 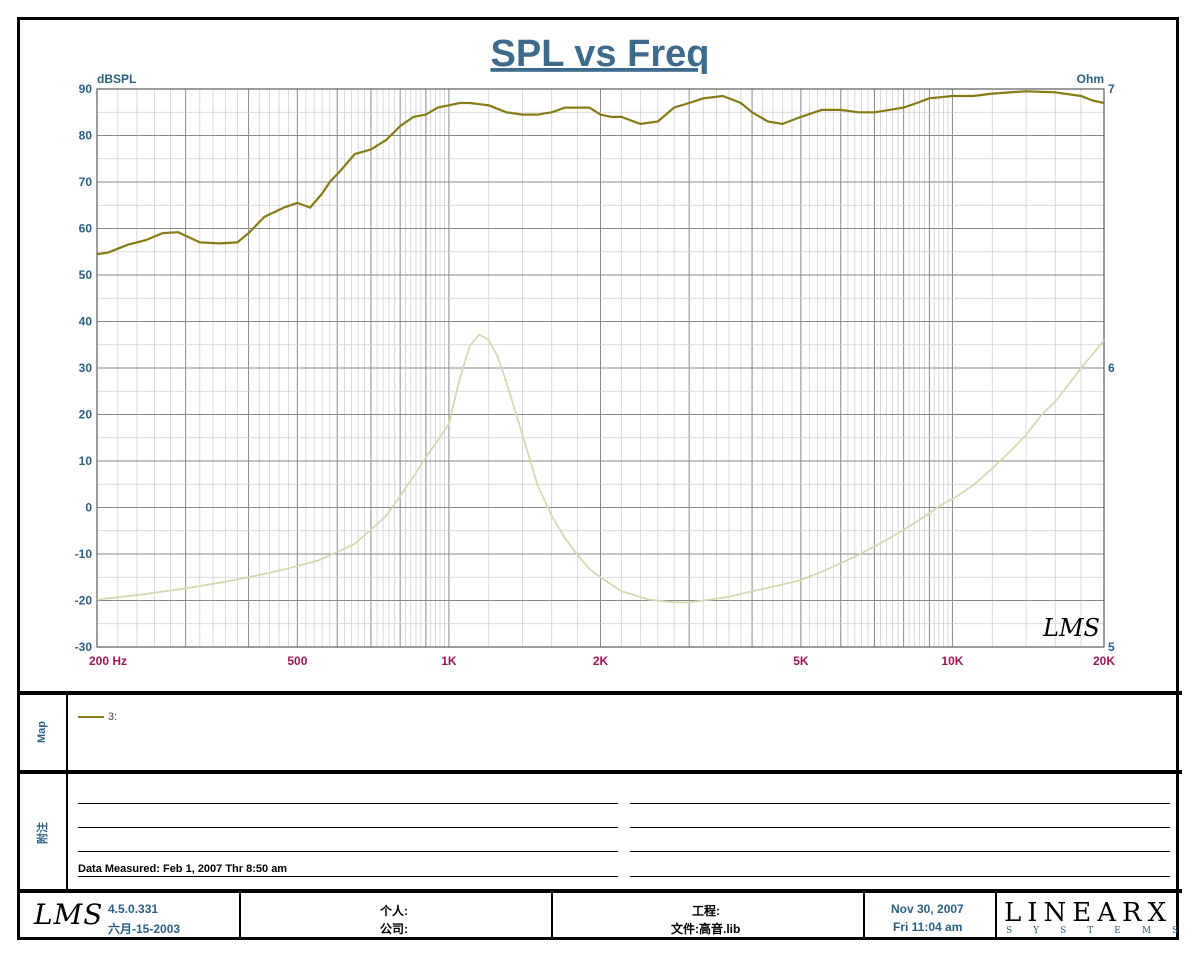 What do you see at coordinates (133, 909) in the screenshot?
I see `version-number: 4.5.0.331` at bounding box center [133, 909].